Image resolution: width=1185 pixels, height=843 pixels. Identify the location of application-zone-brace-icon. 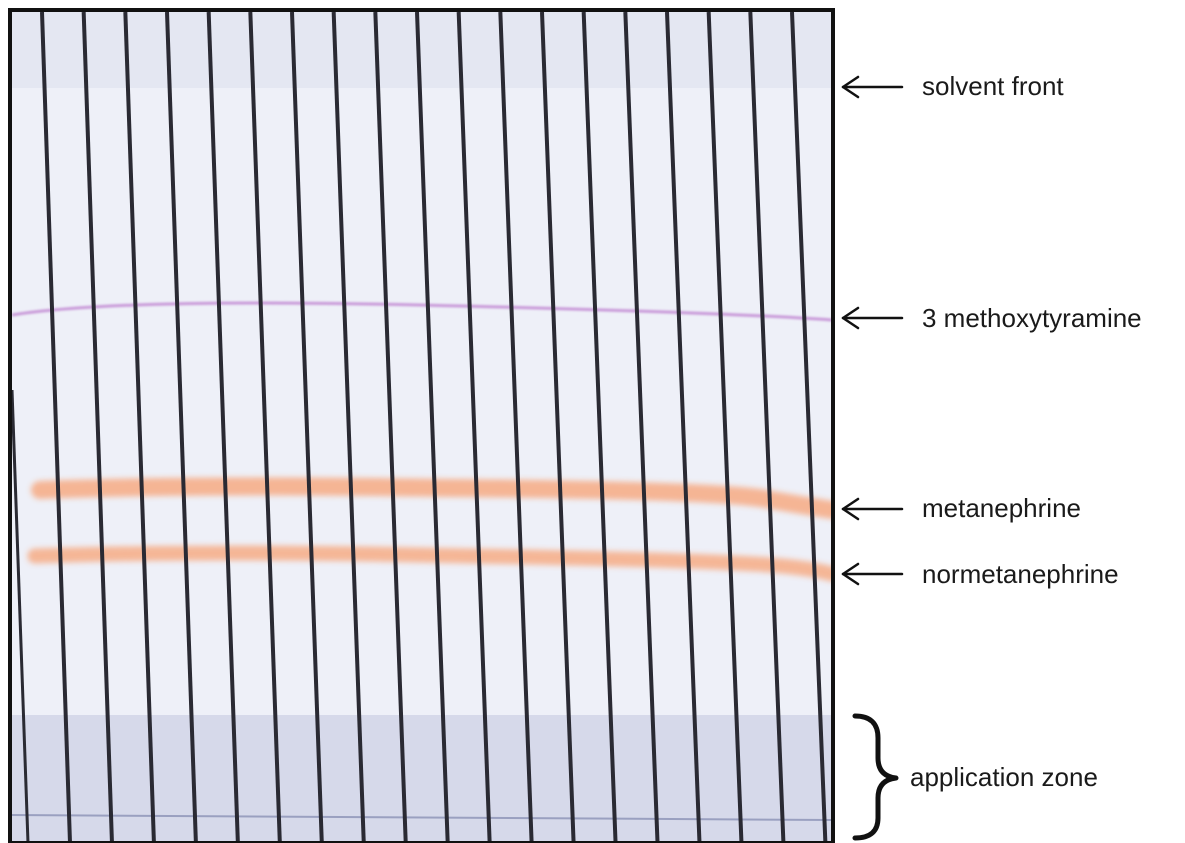
(875, 777).